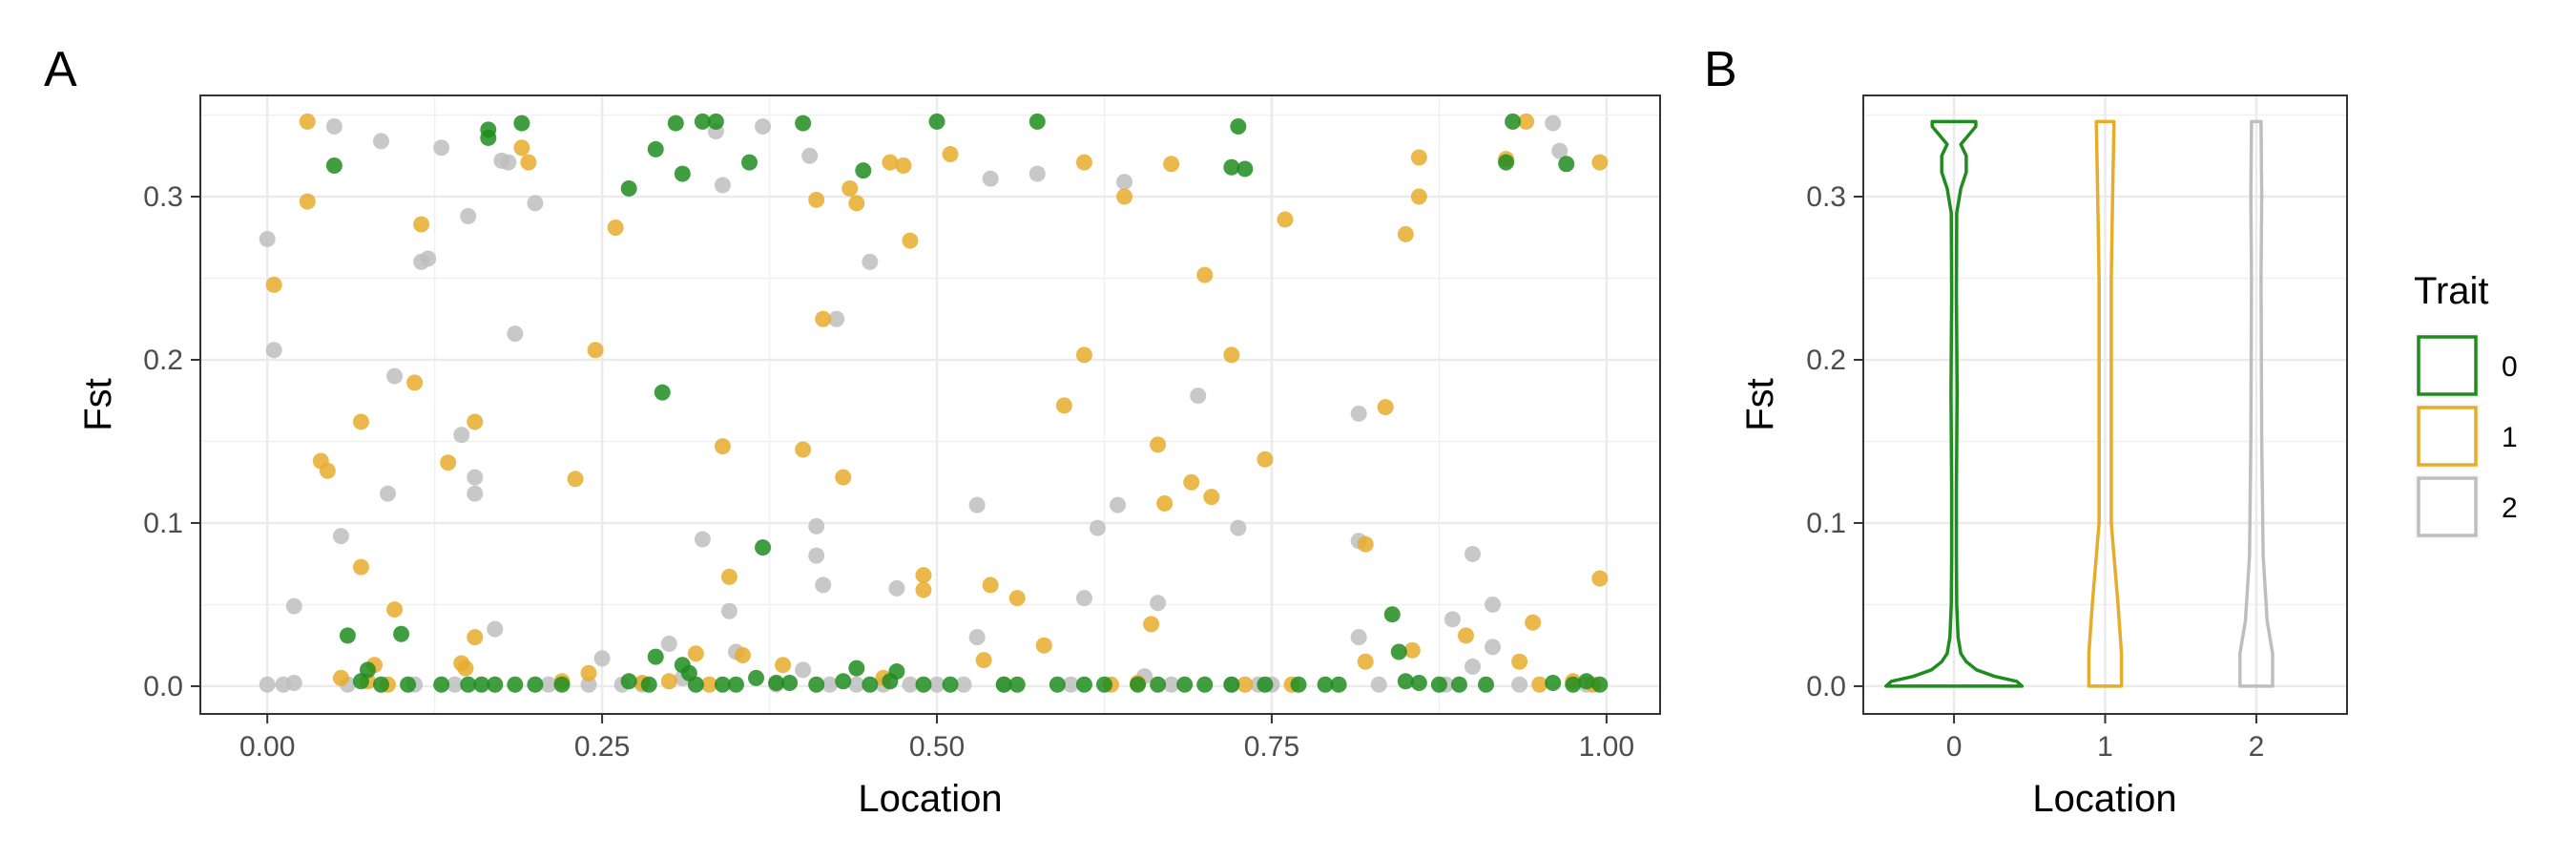  Describe the element at coordinates (930, 799) in the screenshot. I see `scatter-x-axis-title: Location` at that location.